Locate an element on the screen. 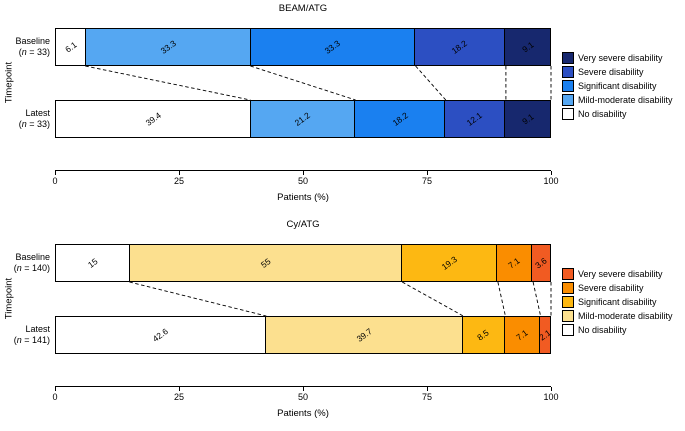  segment-value-label: 2.1 is located at coordinates (545, 335).